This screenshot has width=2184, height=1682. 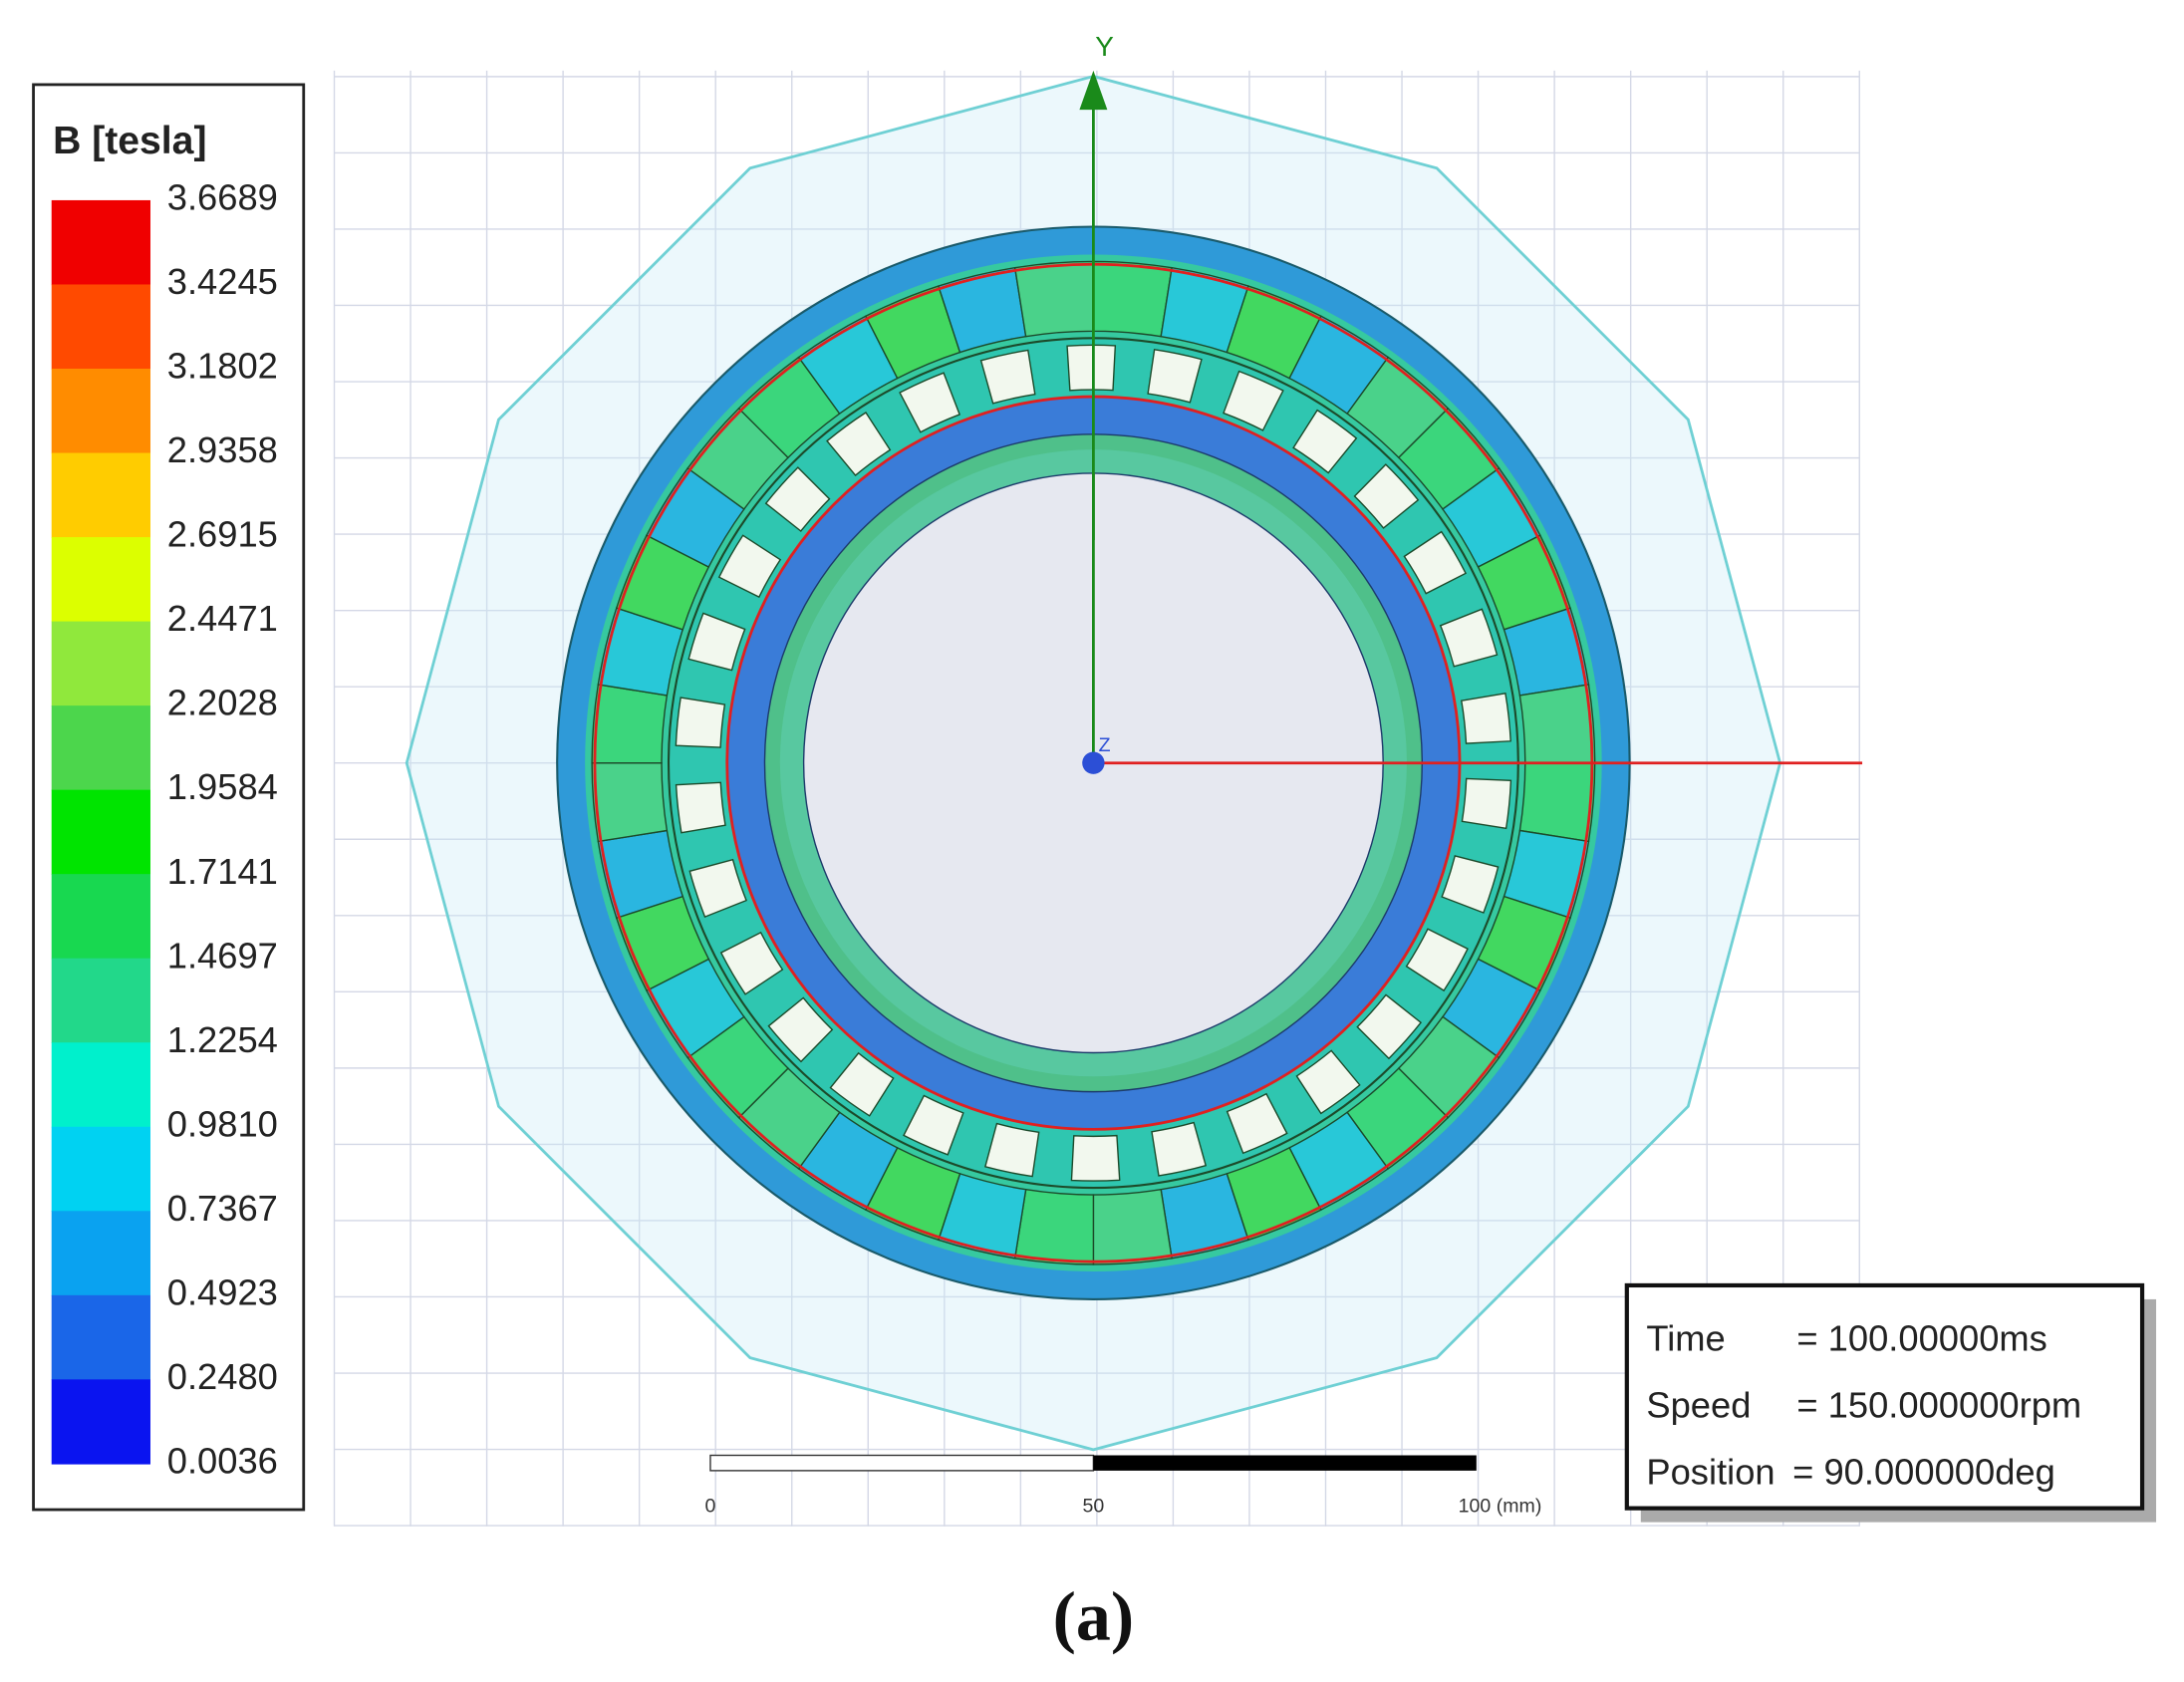 What do you see at coordinates (1093, 90) in the screenshot?
I see `y-axis-arrow` at bounding box center [1093, 90].